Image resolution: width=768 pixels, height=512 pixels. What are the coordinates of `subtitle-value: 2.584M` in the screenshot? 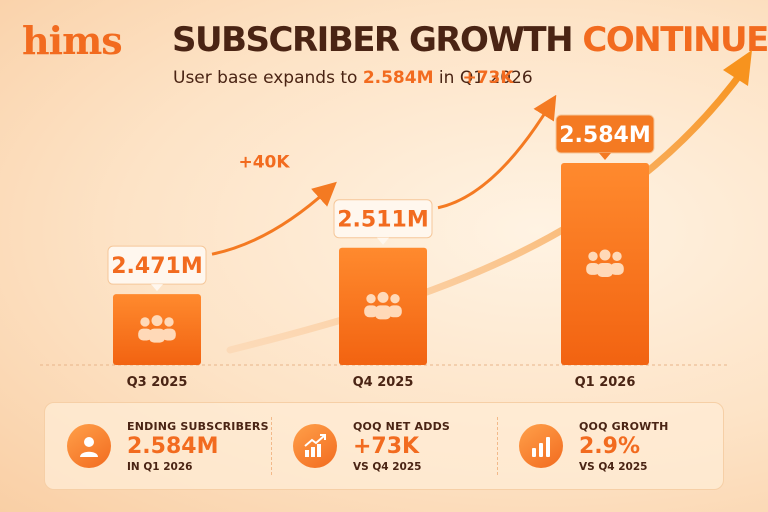 It's located at (398, 78).